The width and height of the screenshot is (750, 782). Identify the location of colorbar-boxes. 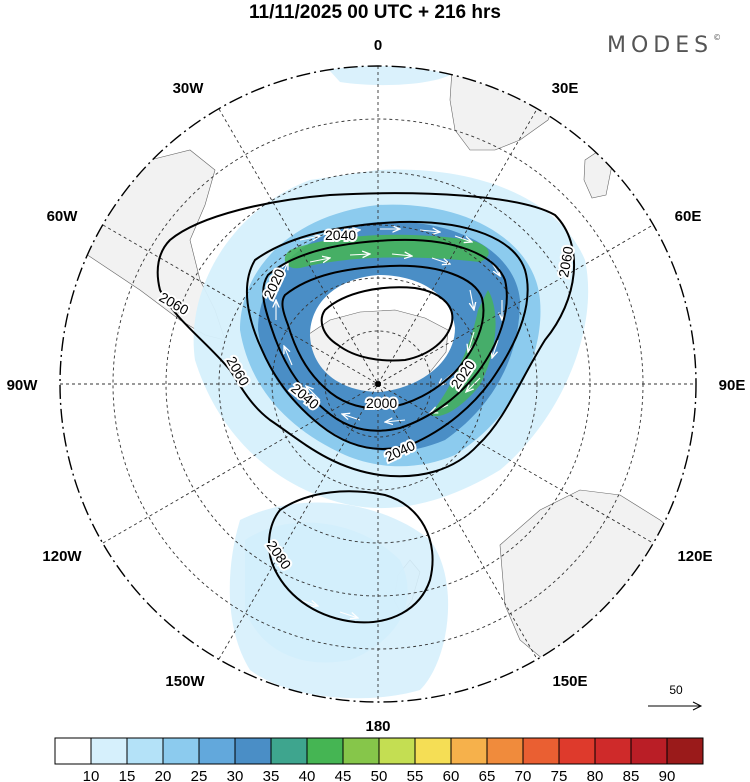
(379, 751).